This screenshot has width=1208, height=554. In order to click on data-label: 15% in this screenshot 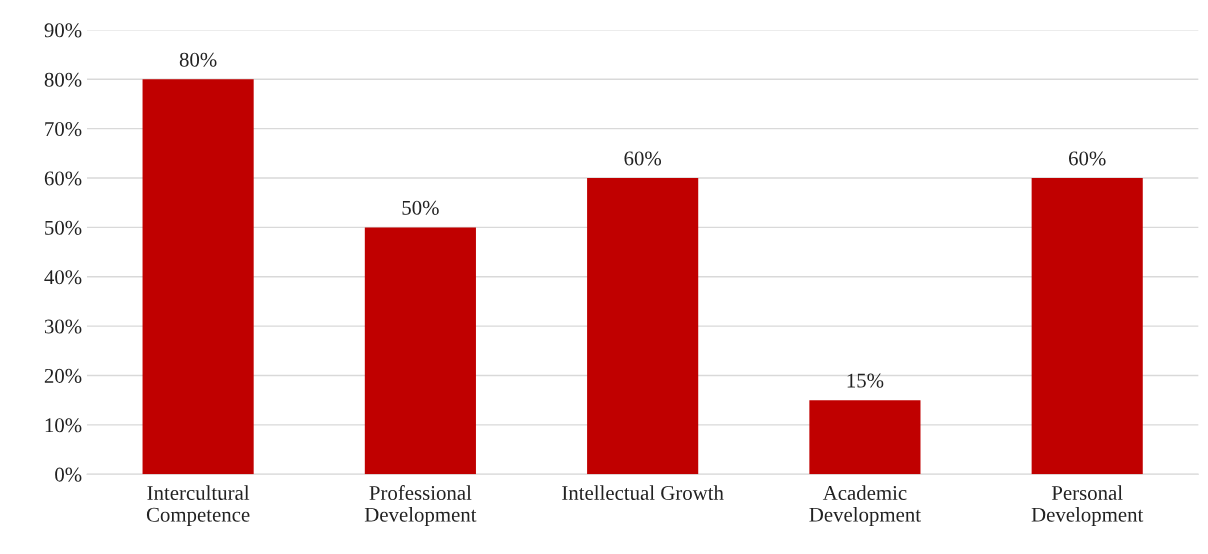, I will do `click(865, 380)`.